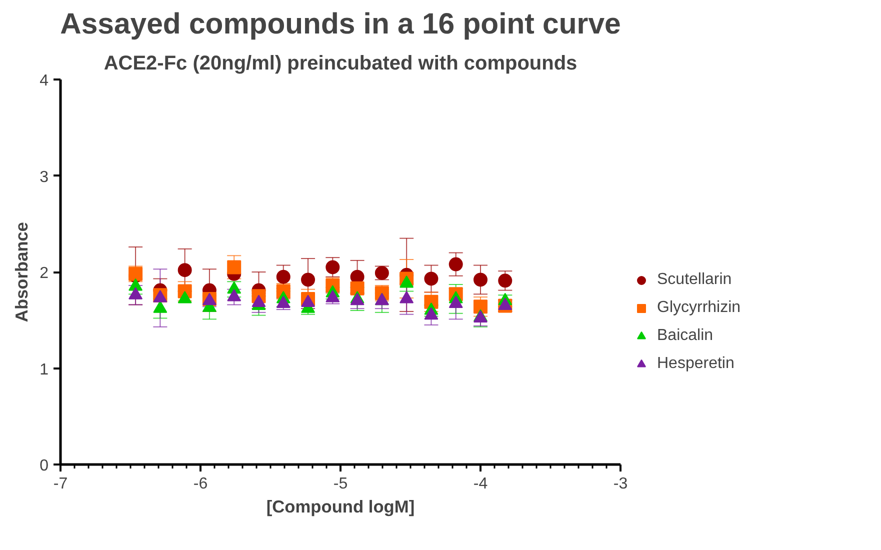 This screenshot has height=550, width=881. I want to click on legend-label: Hesperetin, so click(695, 364).